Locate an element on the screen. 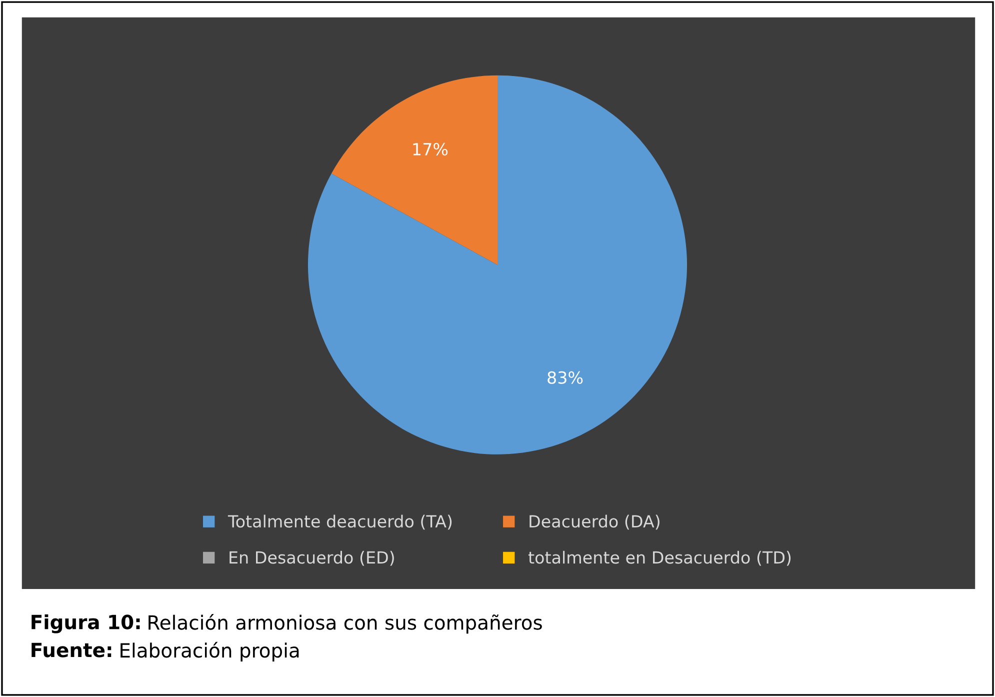  source-note: Fuente: Elaboración propia is located at coordinates (165, 652).